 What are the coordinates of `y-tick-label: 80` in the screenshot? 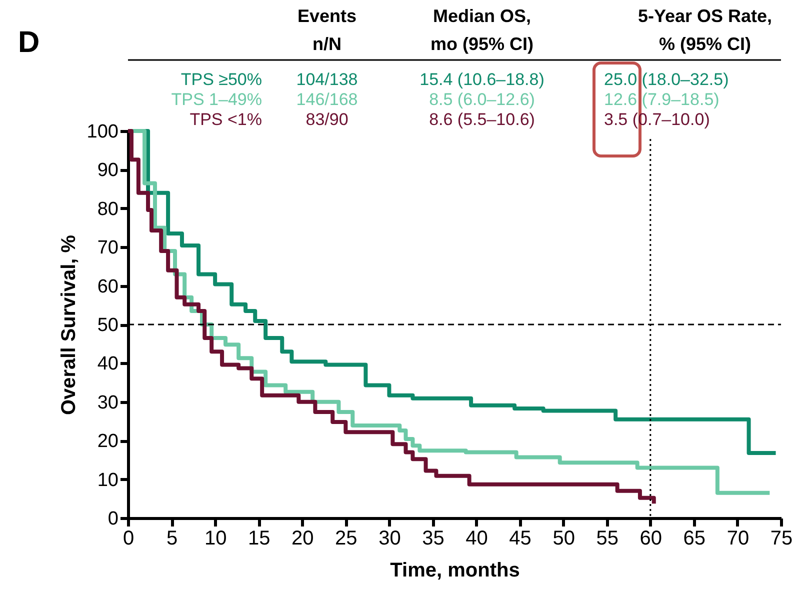 It's located at (107, 209).